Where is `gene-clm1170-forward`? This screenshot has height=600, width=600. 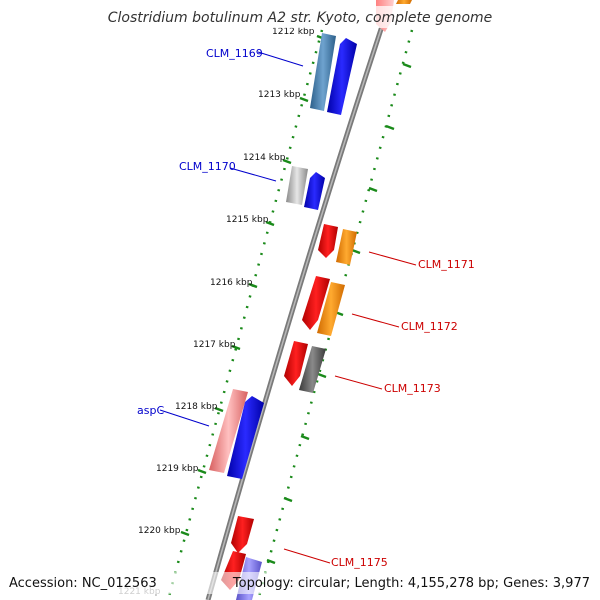
gene-clm1170-forward is located at coordinates (297, 185).